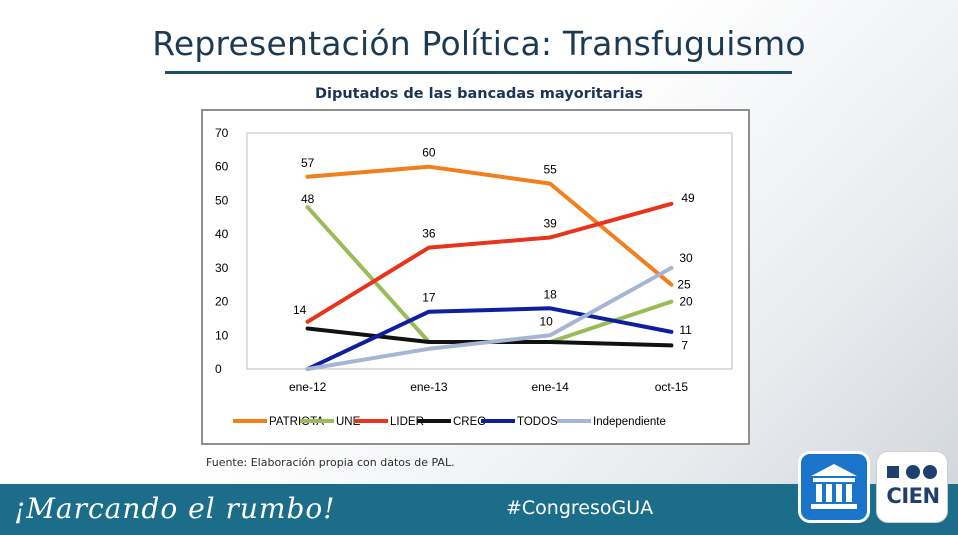 The image size is (958, 535). Describe the element at coordinates (489, 262) in the screenshot. I see `series-line-lider` at that location.